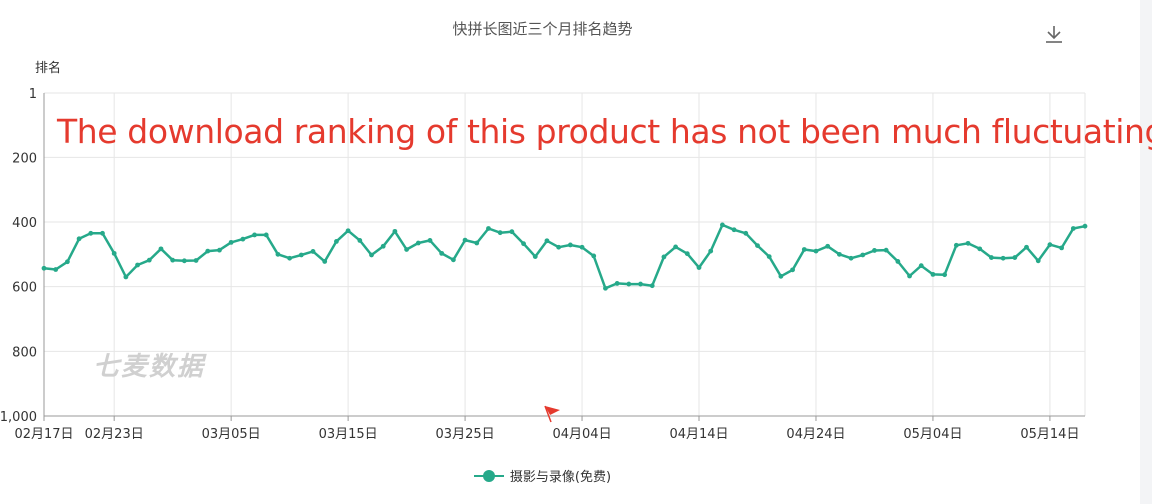  Describe the element at coordinates (231, 434) in the screenshot. I see `x-tick-label: 03月05日` at that location.